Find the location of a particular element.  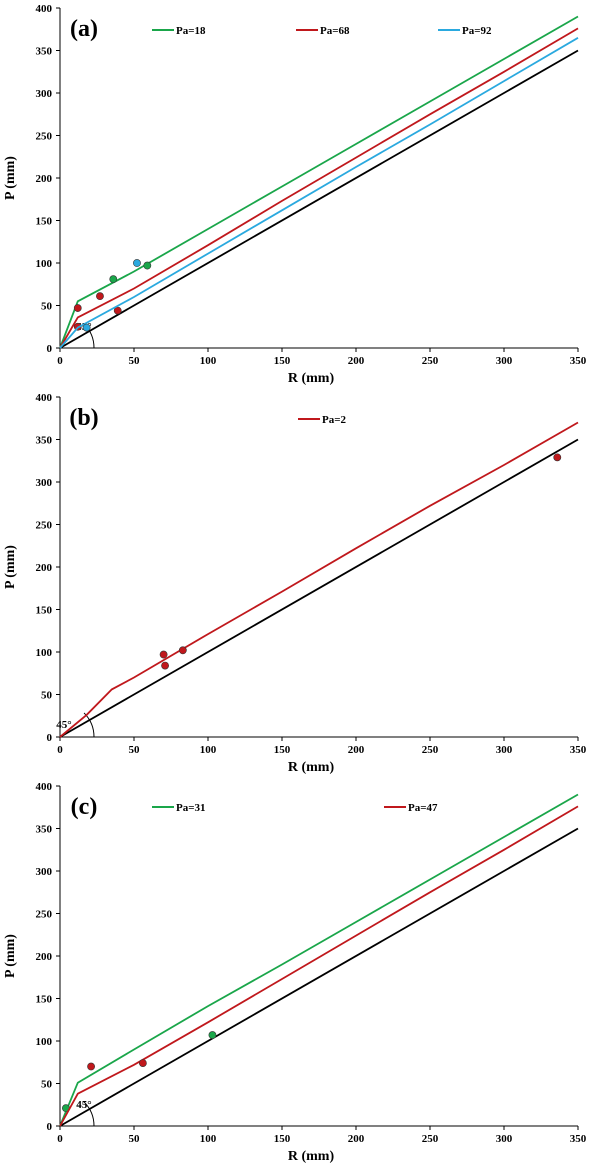

panel-label: (a) is located at coordinates (84, 29).